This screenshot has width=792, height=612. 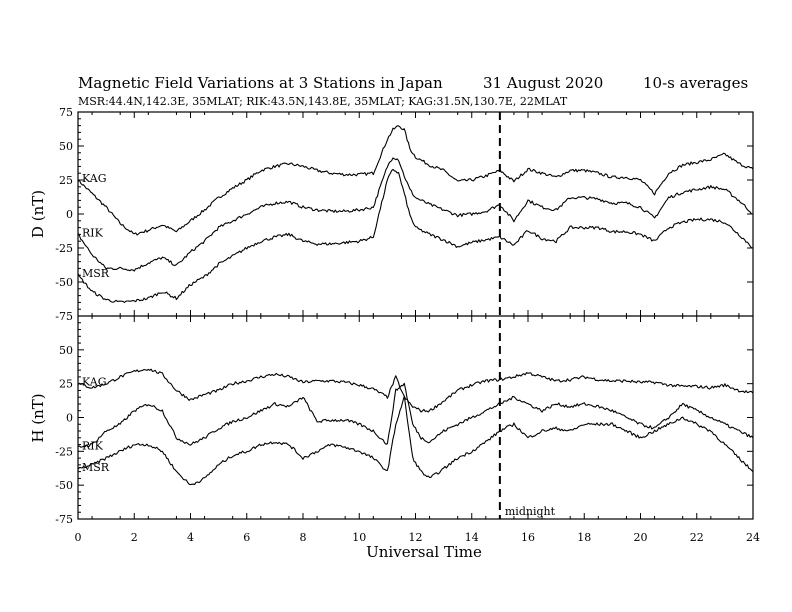 I want to click on y-tick-label-H-50: 50, so click(x=66, y=350).